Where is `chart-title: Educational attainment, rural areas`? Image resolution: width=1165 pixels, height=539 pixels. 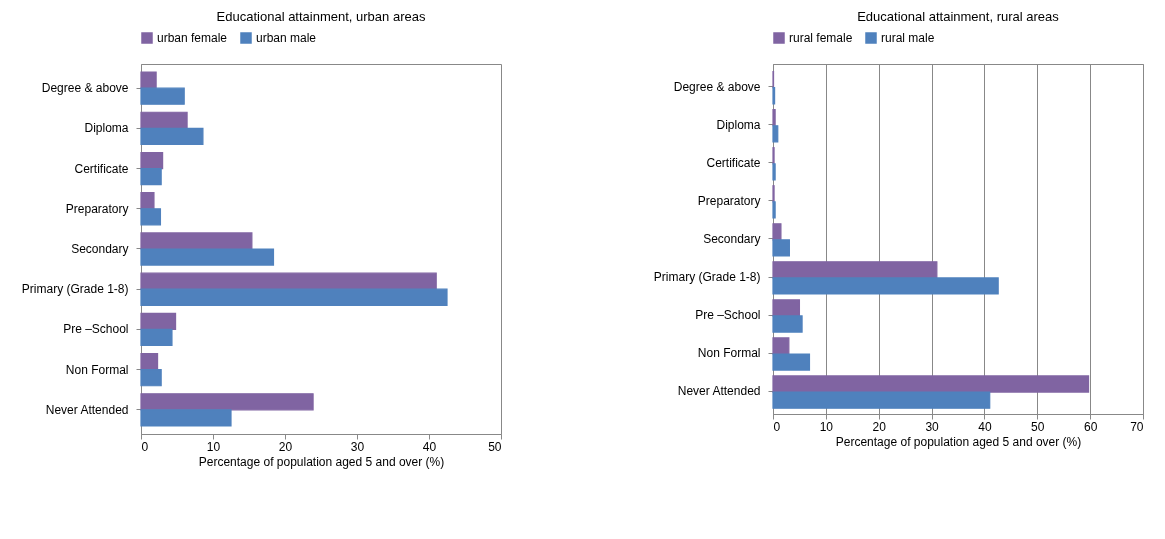 chart-title: Educational attainment, rural areas is located at coordinates (958, 16).